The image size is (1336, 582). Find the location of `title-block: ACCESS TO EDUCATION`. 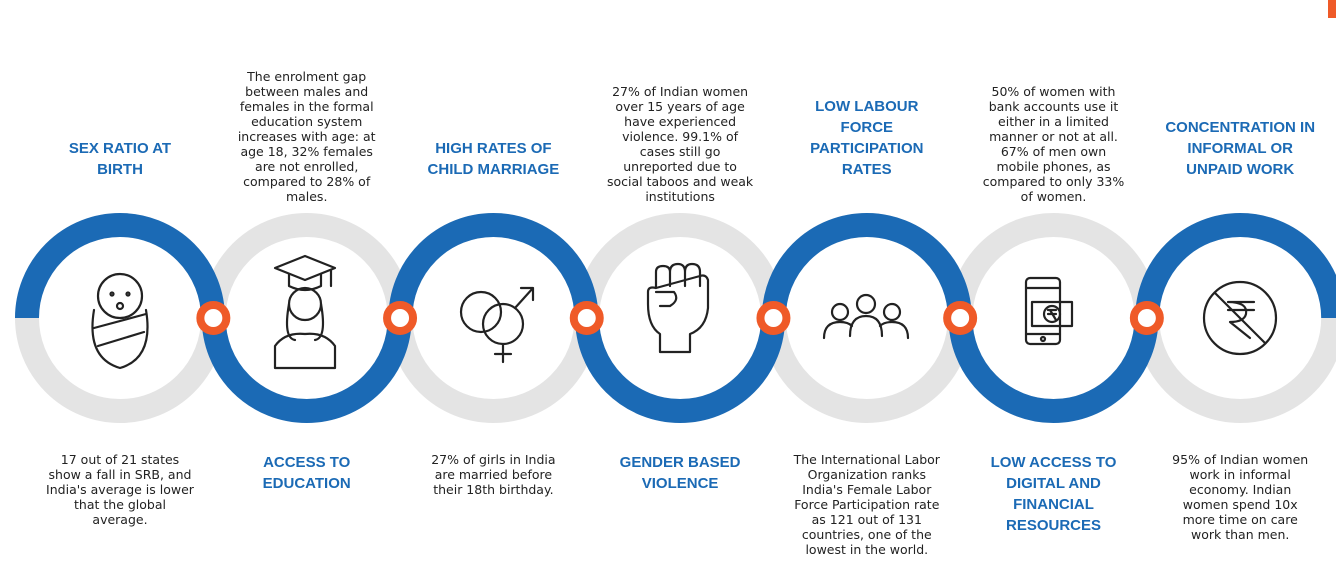

title-block: ACCESS TO EDUCATION is located at coordinates (307, 473).